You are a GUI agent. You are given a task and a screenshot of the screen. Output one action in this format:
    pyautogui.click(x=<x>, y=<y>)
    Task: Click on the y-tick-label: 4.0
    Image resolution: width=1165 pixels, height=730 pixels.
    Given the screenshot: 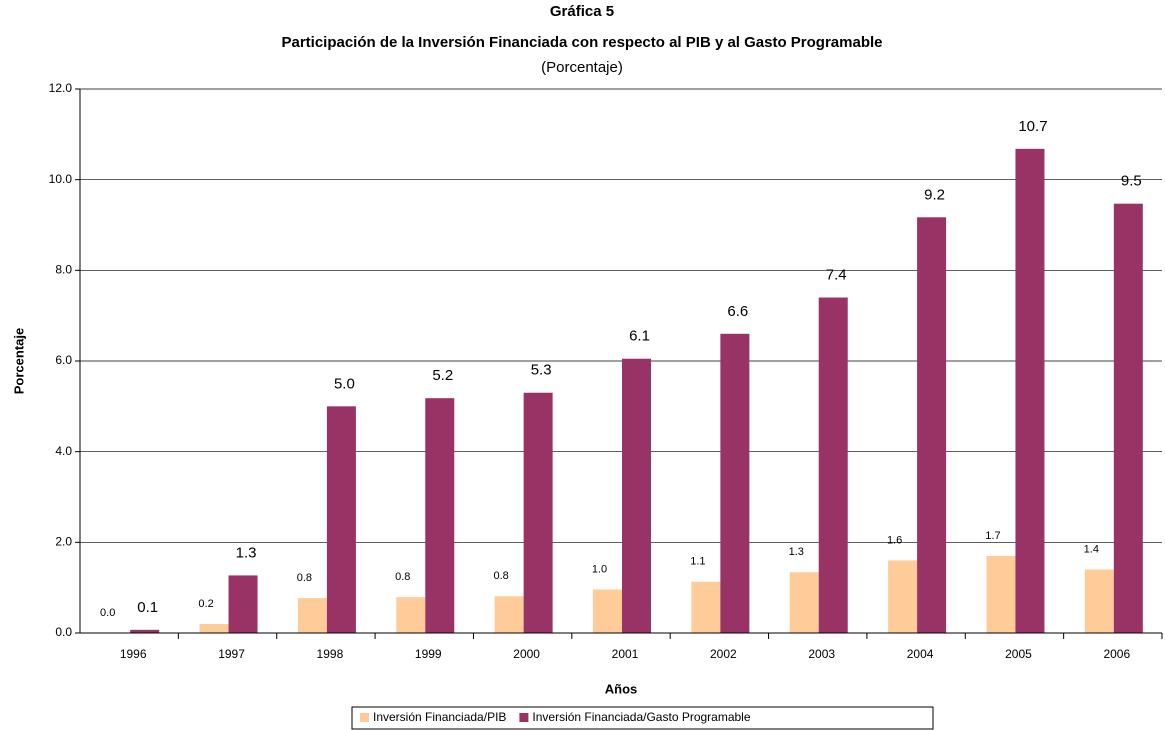 What is the action you would take?
    pyautogui.click(x=63, y=451)
    